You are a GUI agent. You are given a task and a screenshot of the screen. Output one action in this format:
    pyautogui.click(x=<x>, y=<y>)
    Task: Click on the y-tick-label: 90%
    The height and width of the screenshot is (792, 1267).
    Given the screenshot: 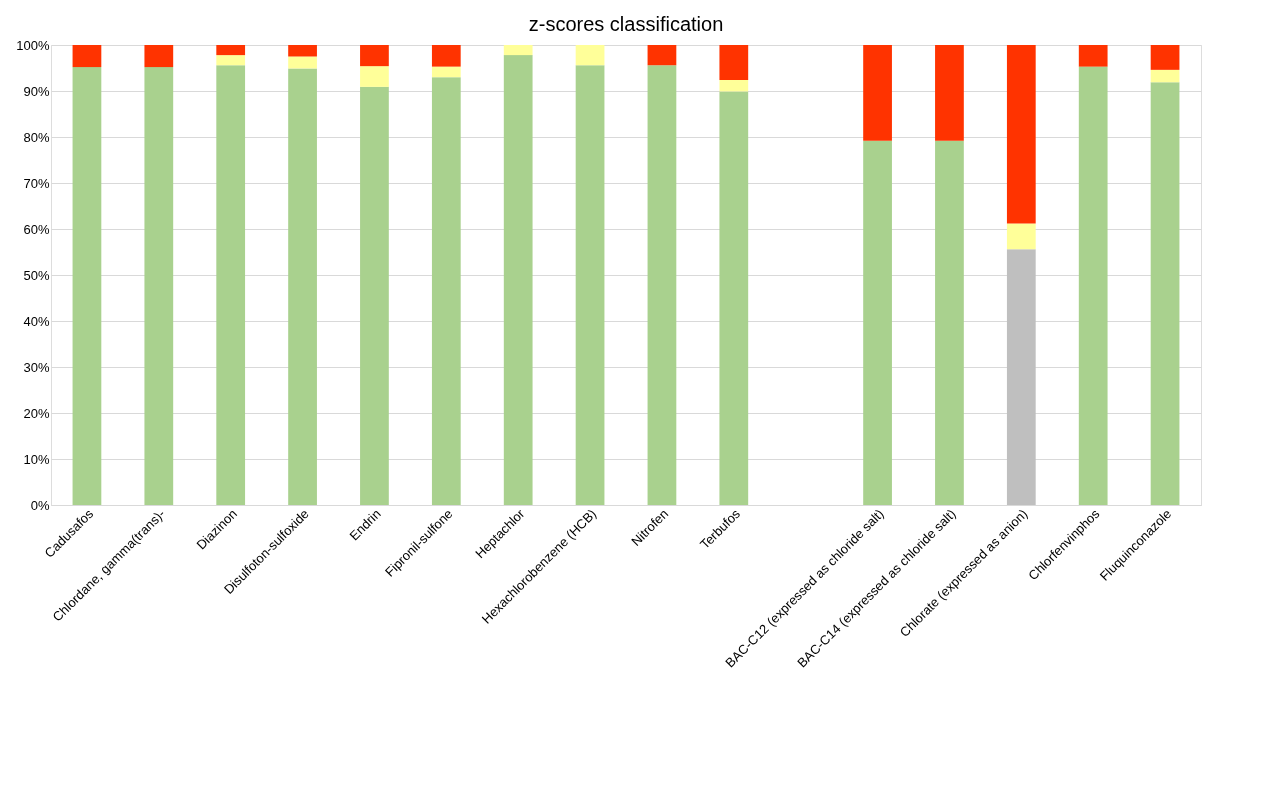 What is the action you would take?
    pyautogui.click(x=36, y=91)
    